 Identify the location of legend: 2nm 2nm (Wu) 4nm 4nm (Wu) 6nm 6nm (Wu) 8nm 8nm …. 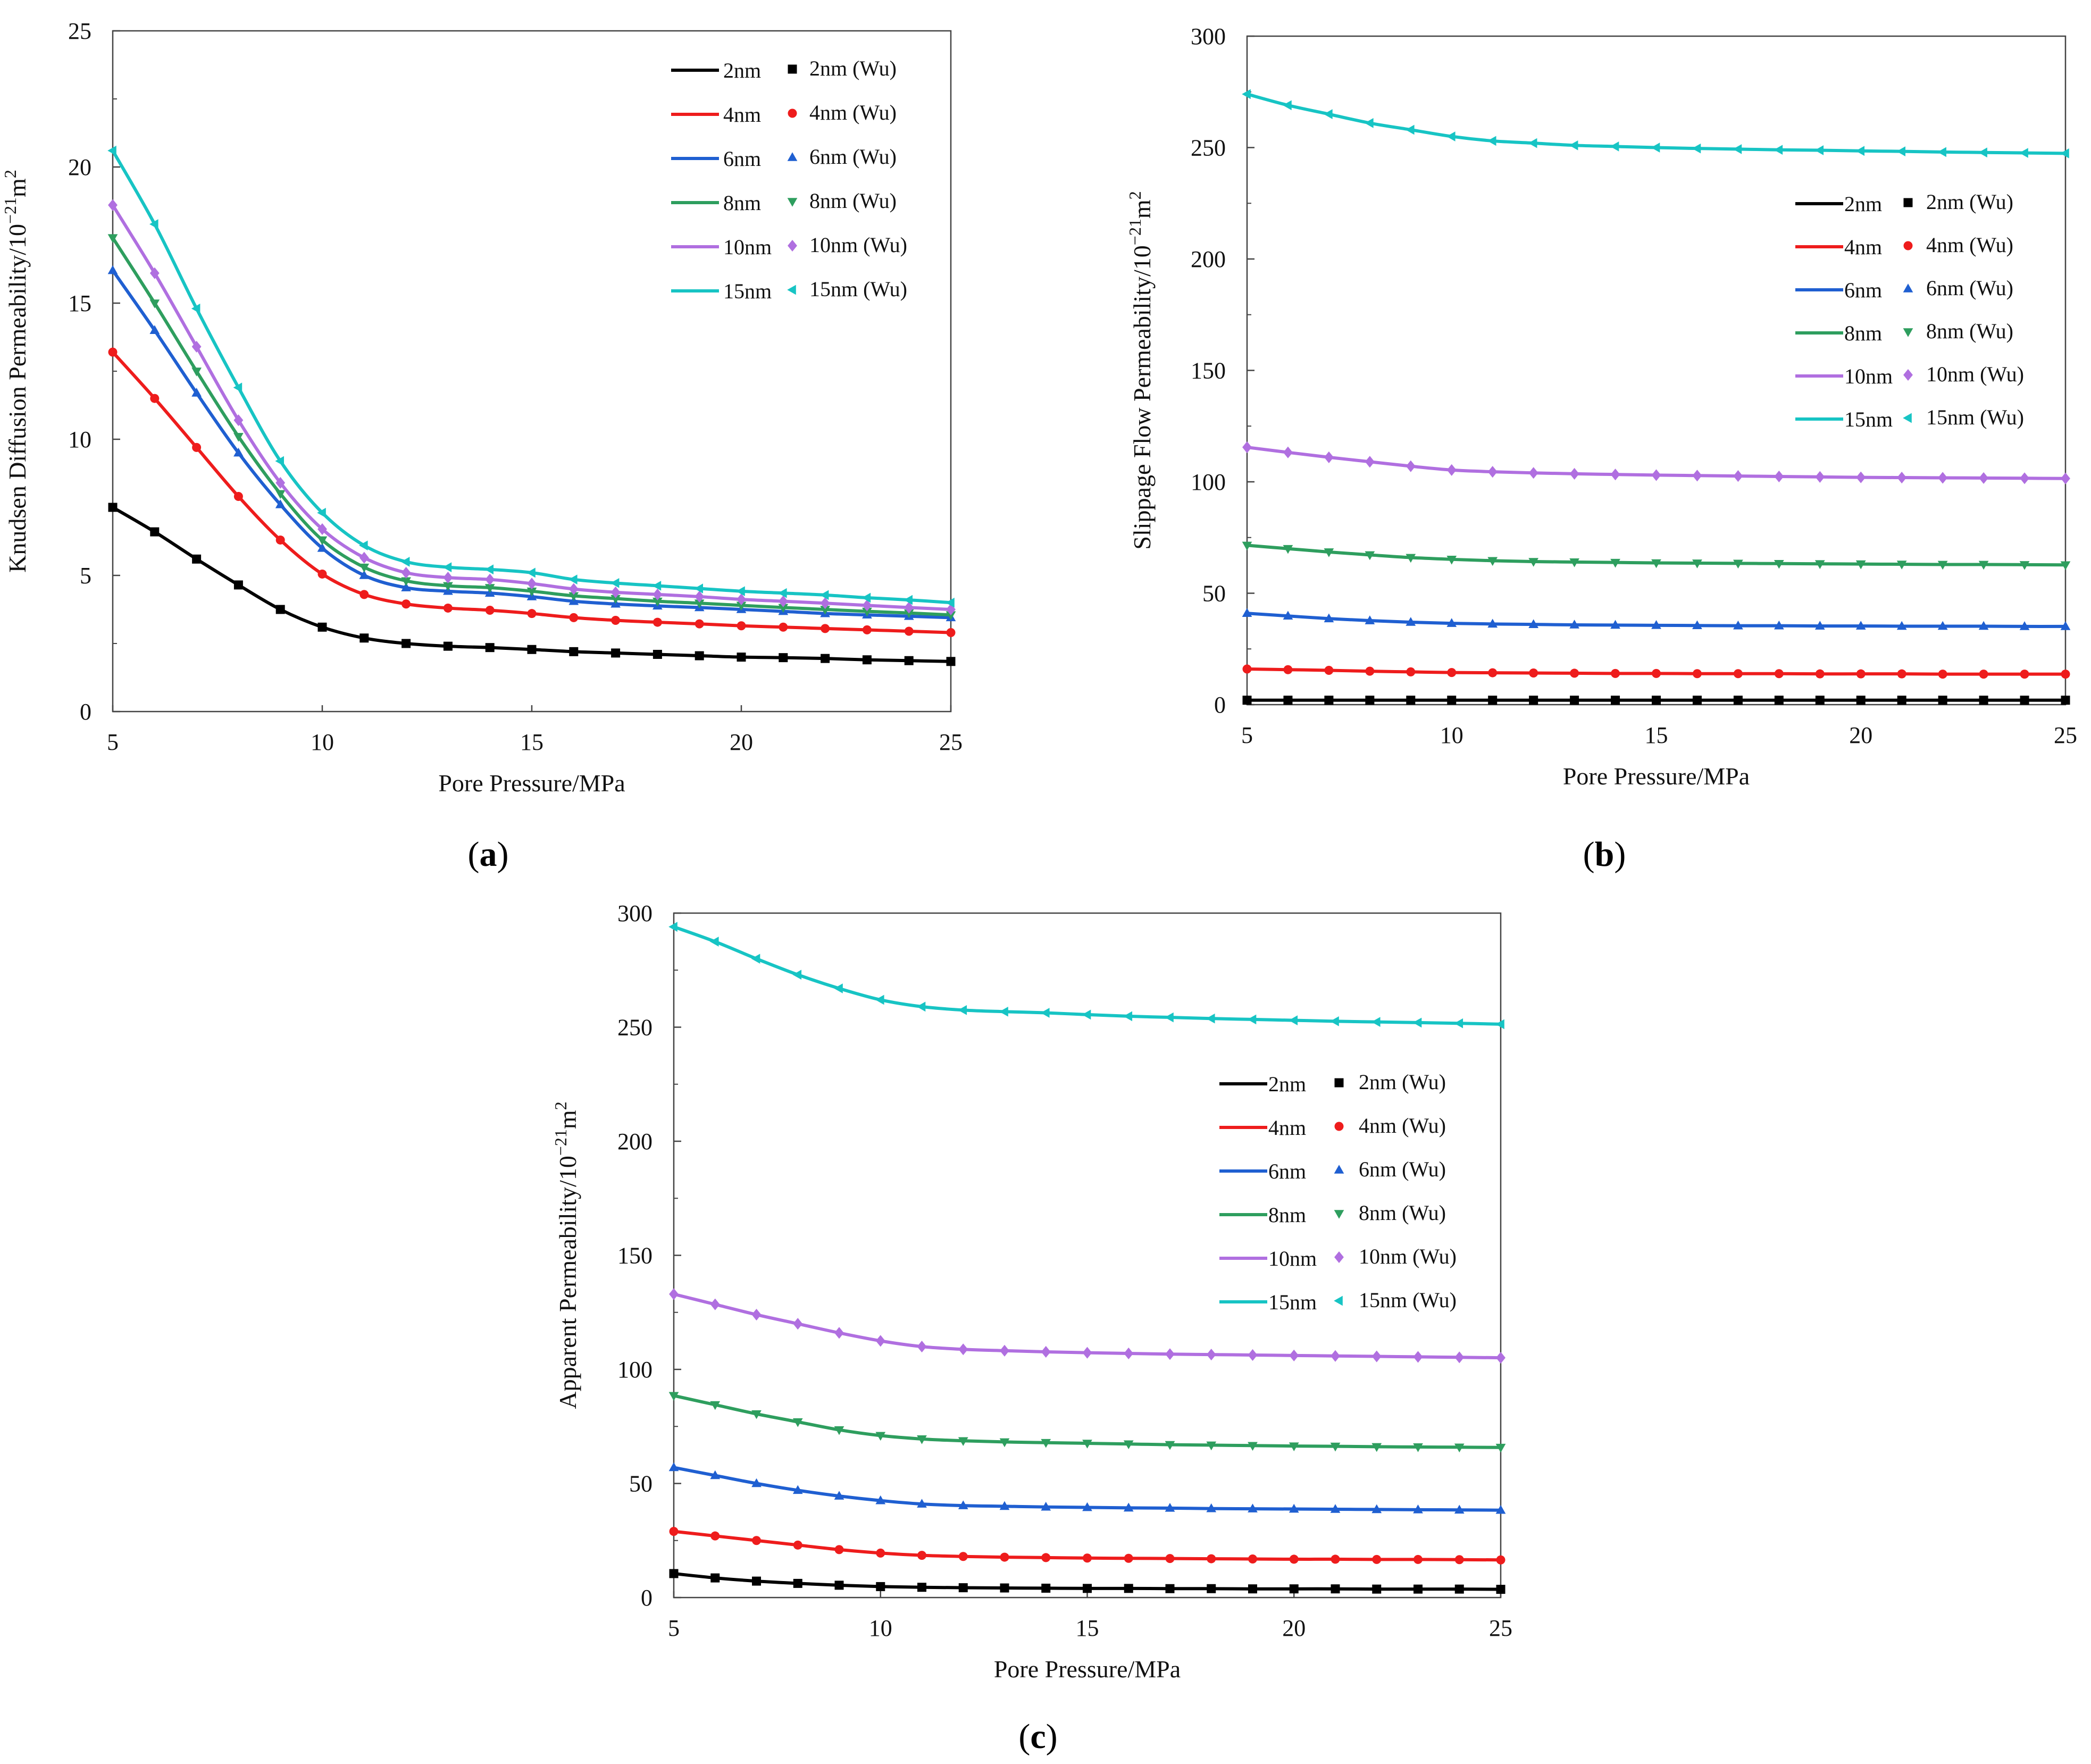
(1338, 1192).